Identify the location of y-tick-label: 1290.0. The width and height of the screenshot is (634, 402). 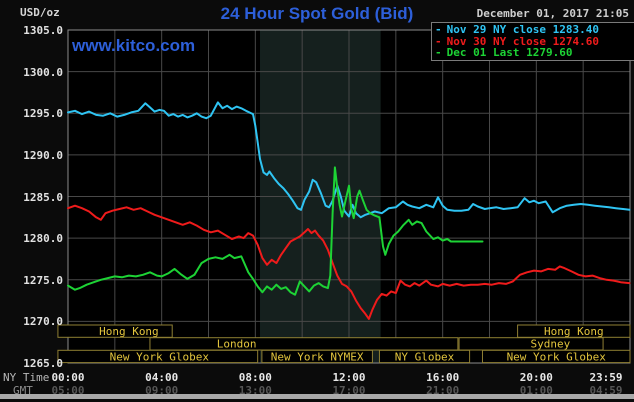
(43, 155).